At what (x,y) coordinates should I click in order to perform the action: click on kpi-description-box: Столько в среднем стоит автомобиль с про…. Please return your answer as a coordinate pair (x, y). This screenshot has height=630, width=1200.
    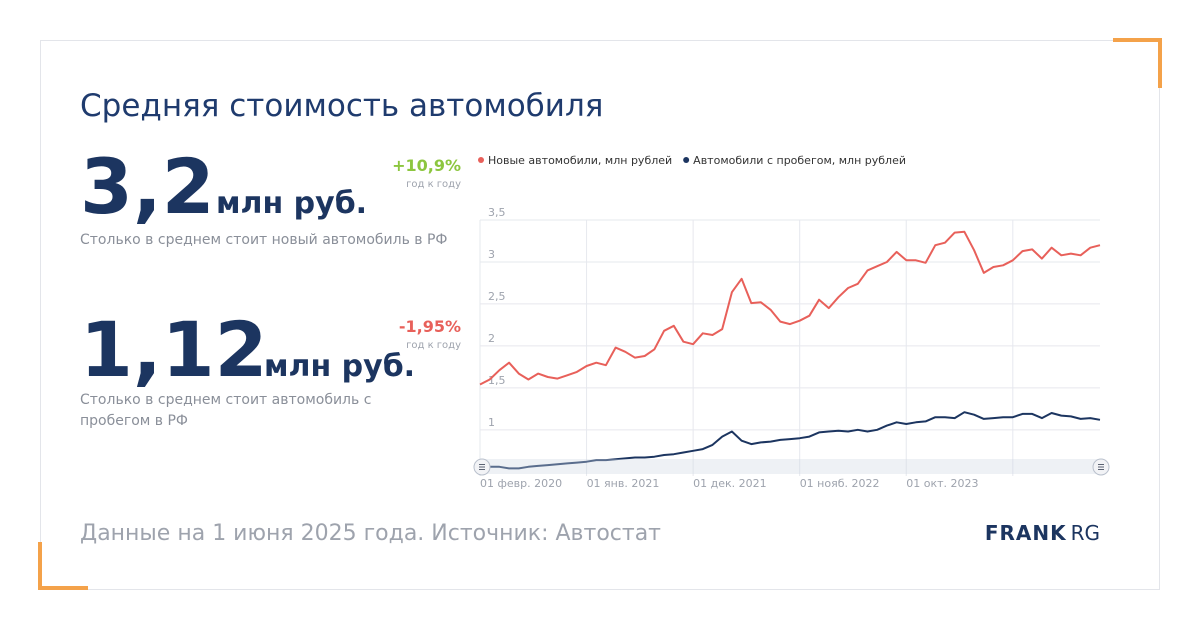
    Looking at the image, I should click on (226, 410).